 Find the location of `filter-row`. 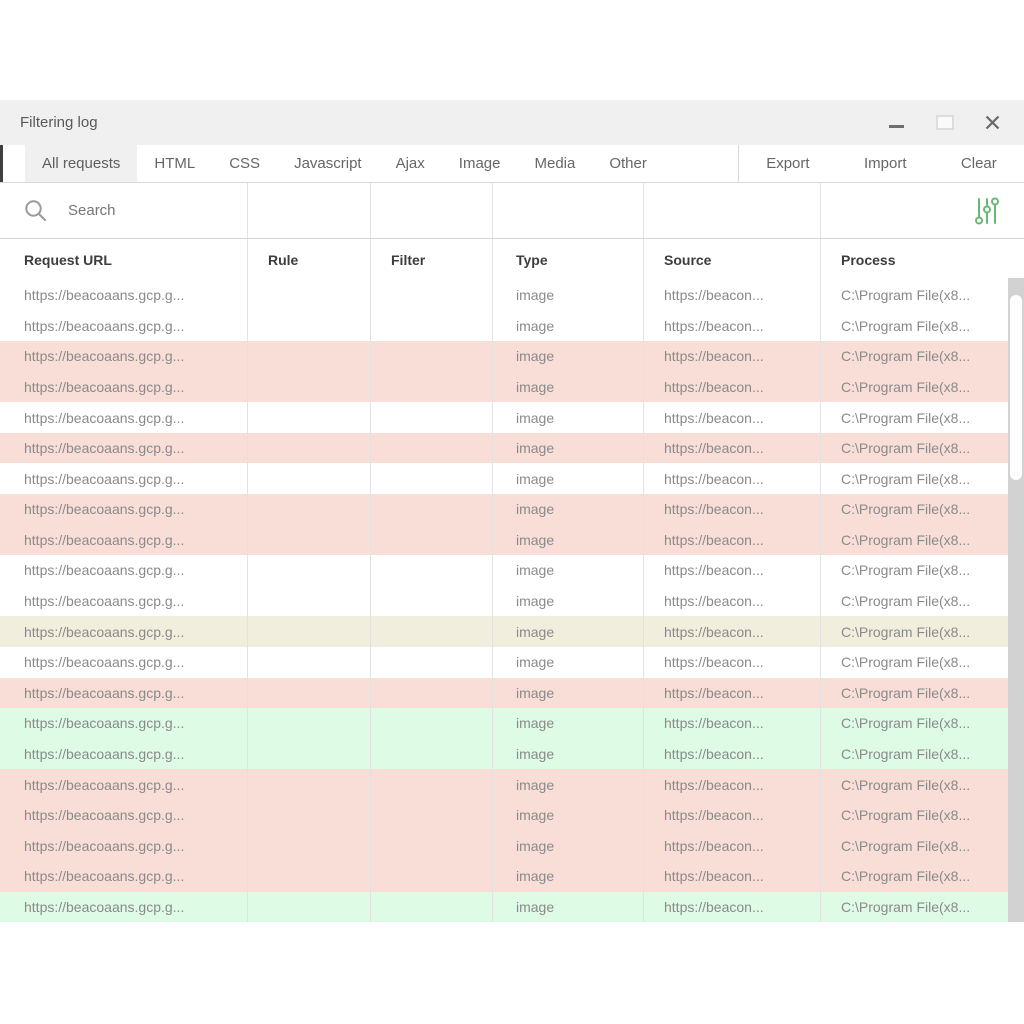

filter-row is located at coordinates (512, 210).